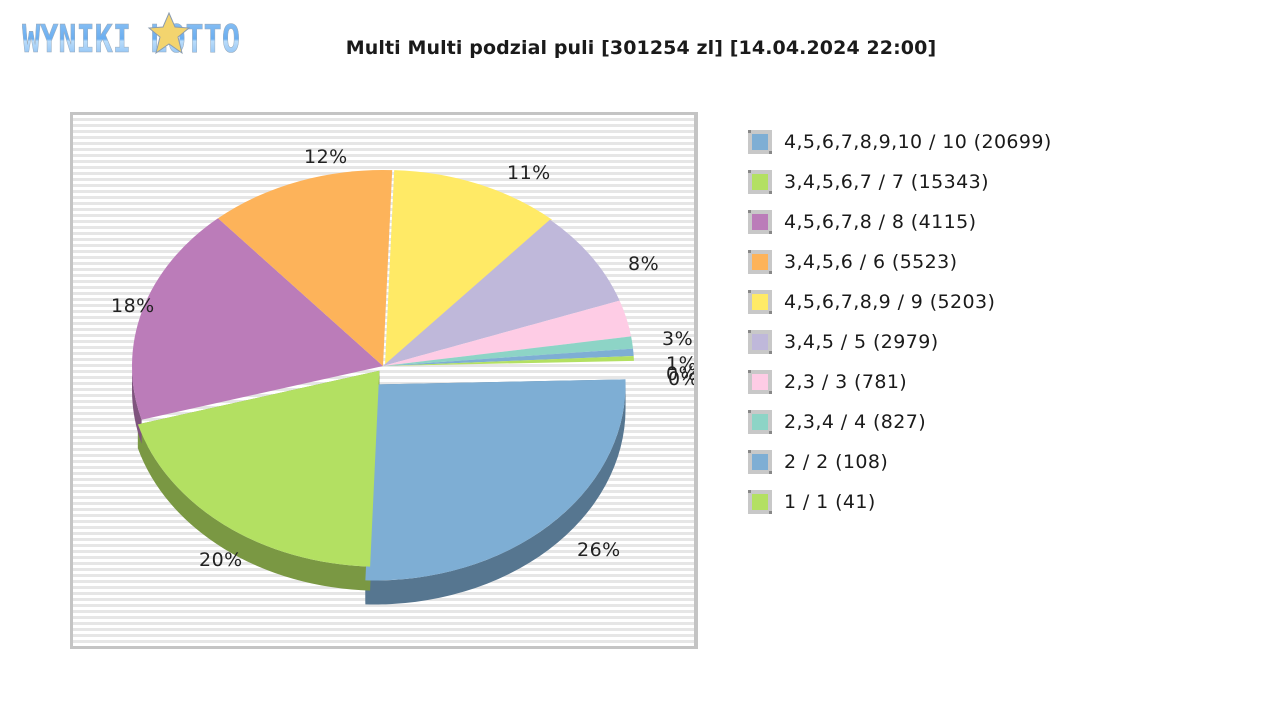  I want to click on slice-percent-label: 3%, so click(677, 339).